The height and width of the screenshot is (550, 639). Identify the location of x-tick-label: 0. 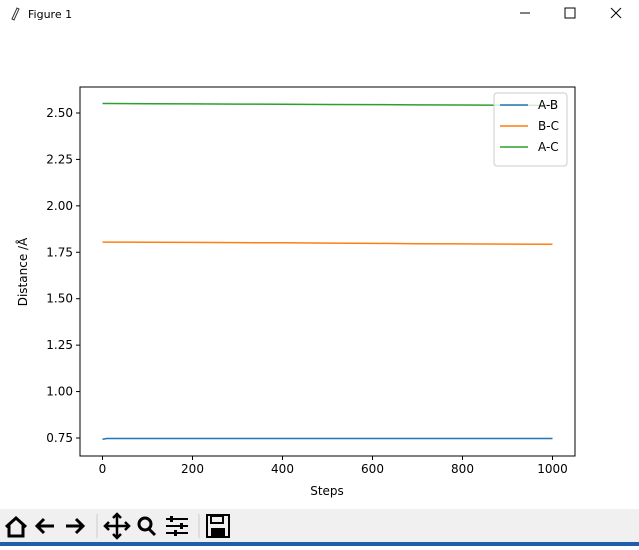
(103, 469).